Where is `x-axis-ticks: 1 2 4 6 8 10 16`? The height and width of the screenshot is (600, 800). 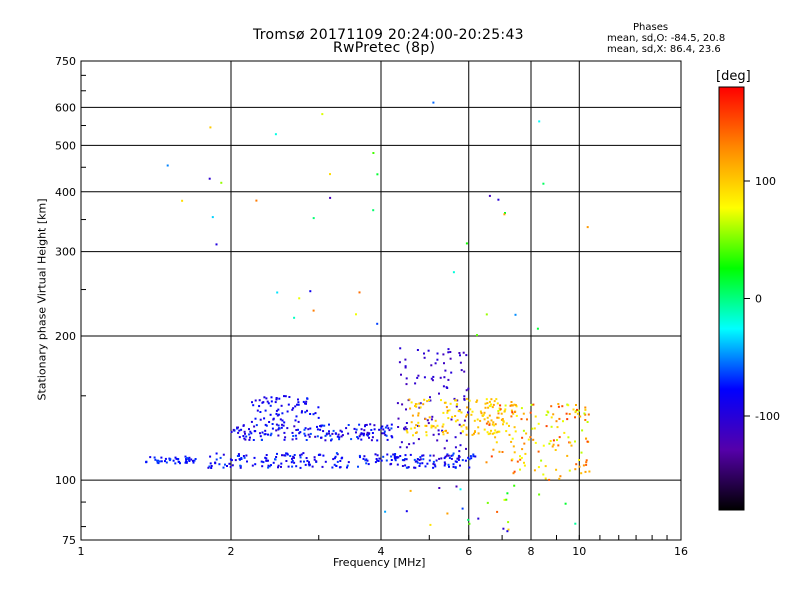 x-axis-ticks: 1 2 4 6 8 10 16 is located at coordinates (383, 546).